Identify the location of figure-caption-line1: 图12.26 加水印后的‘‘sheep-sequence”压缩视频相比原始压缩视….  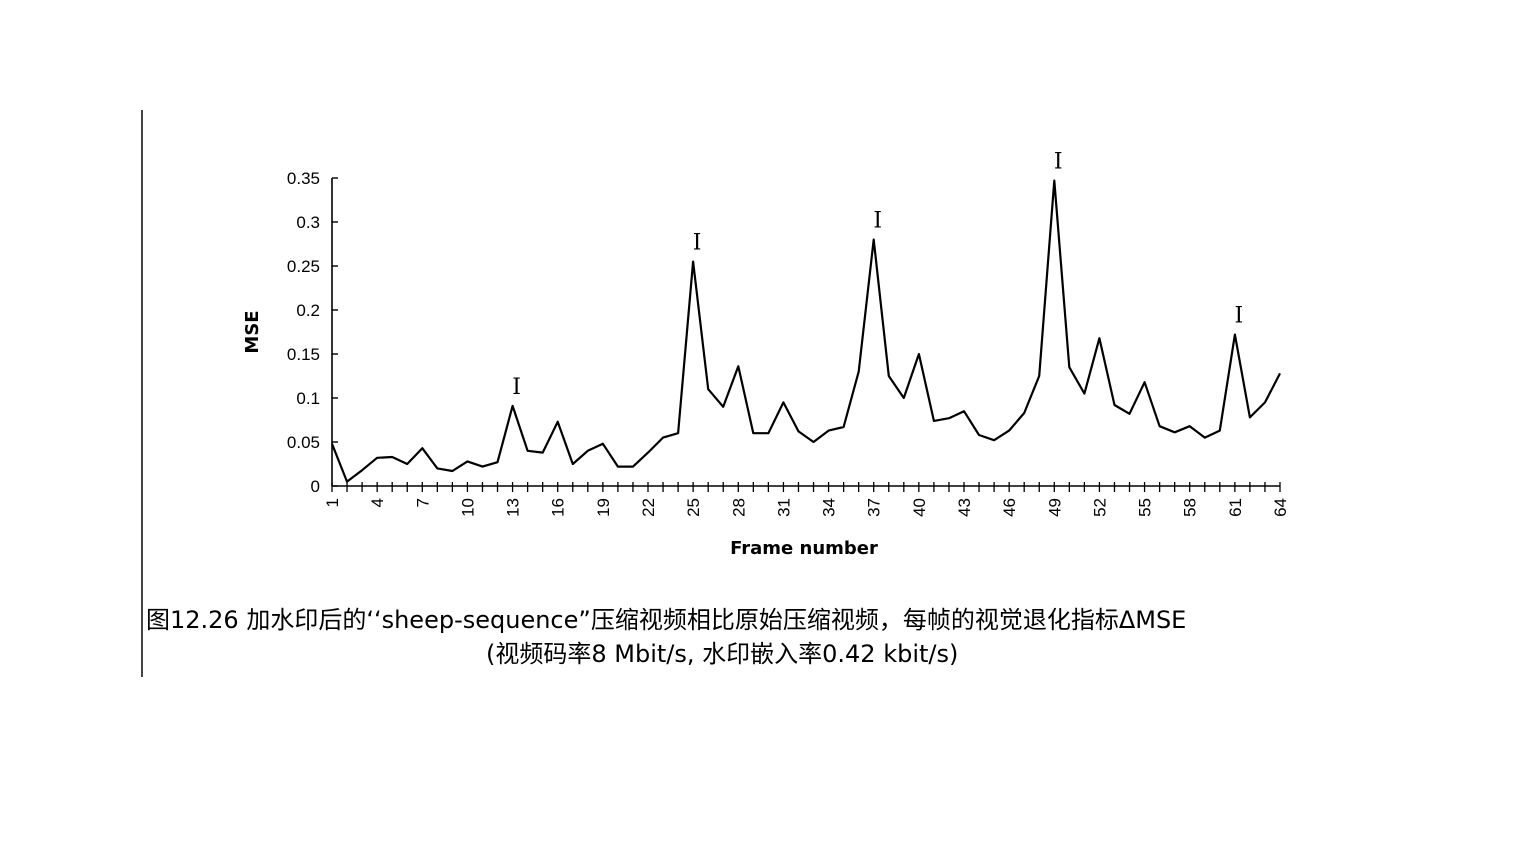
(666, 620).